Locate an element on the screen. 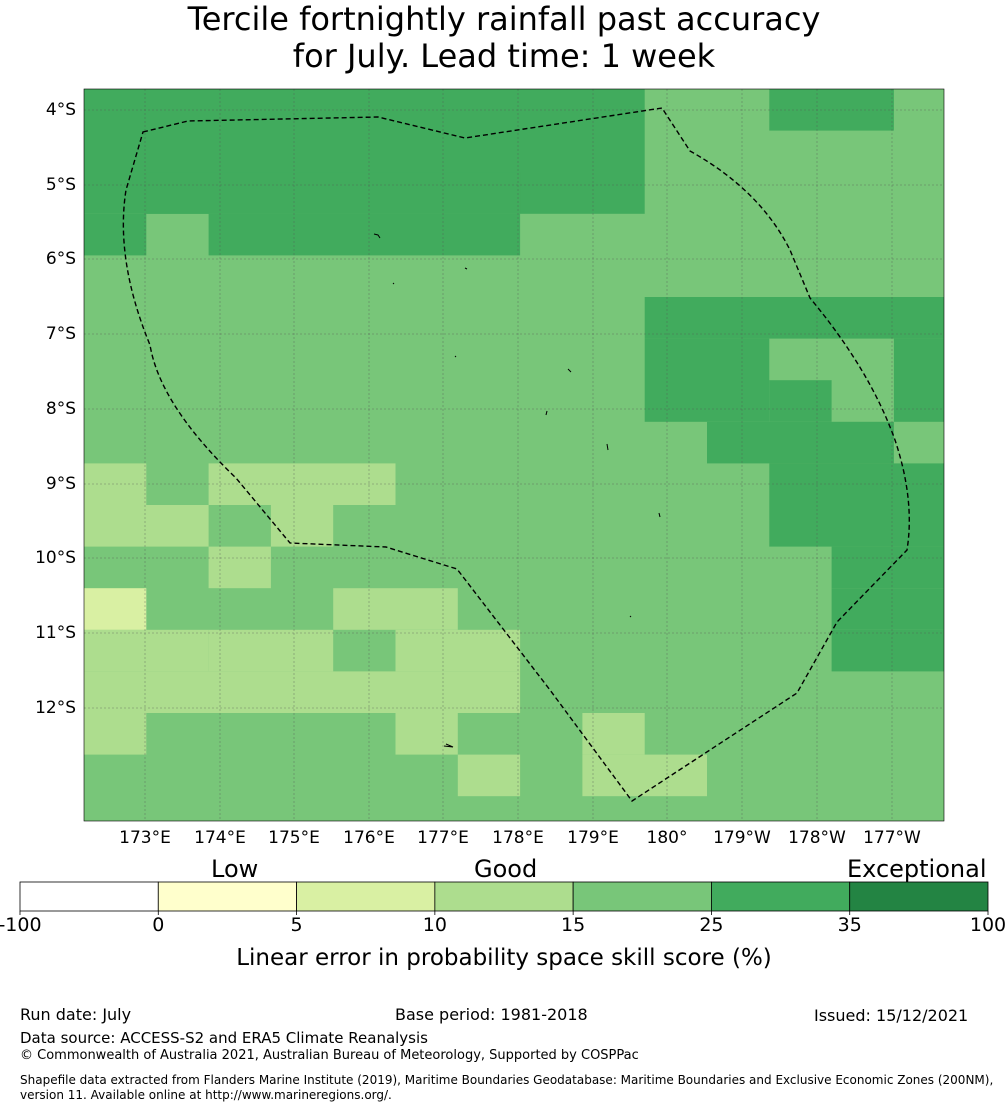 The height and width of the screenshot is (1110, 1008). longitude-label: 180° is located at coordinates (667, 838).